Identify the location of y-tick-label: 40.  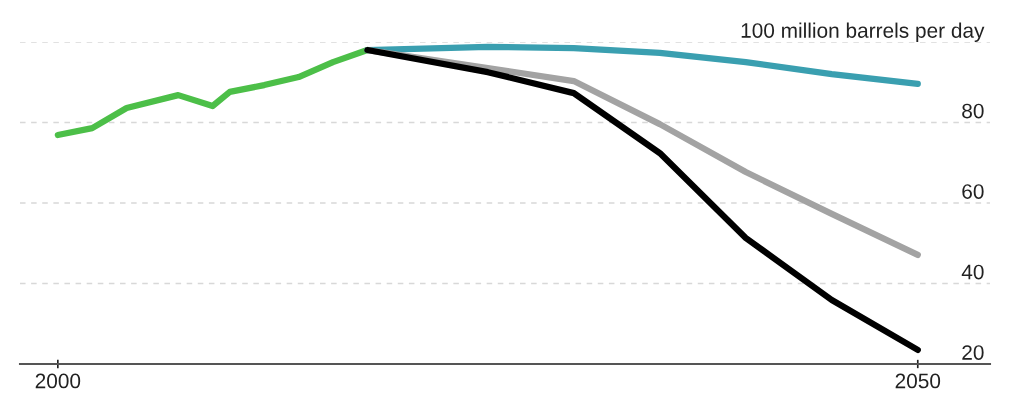
(972, 272).